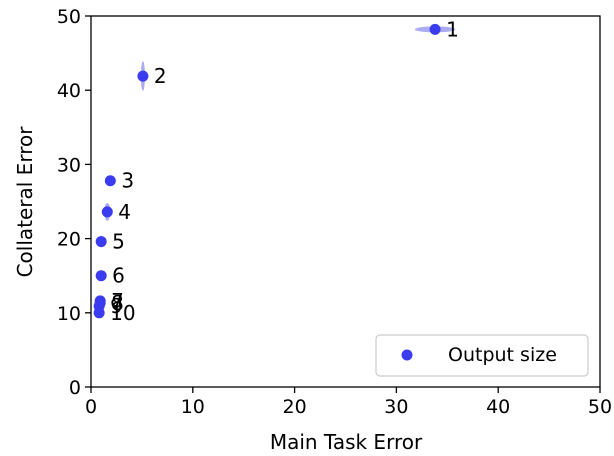 The image size is (614, 456). What do you see at coordinates (346, 442) in the screenshot?
I see `x-axis-label: Main Task Error` at bounding box center [346, 442].